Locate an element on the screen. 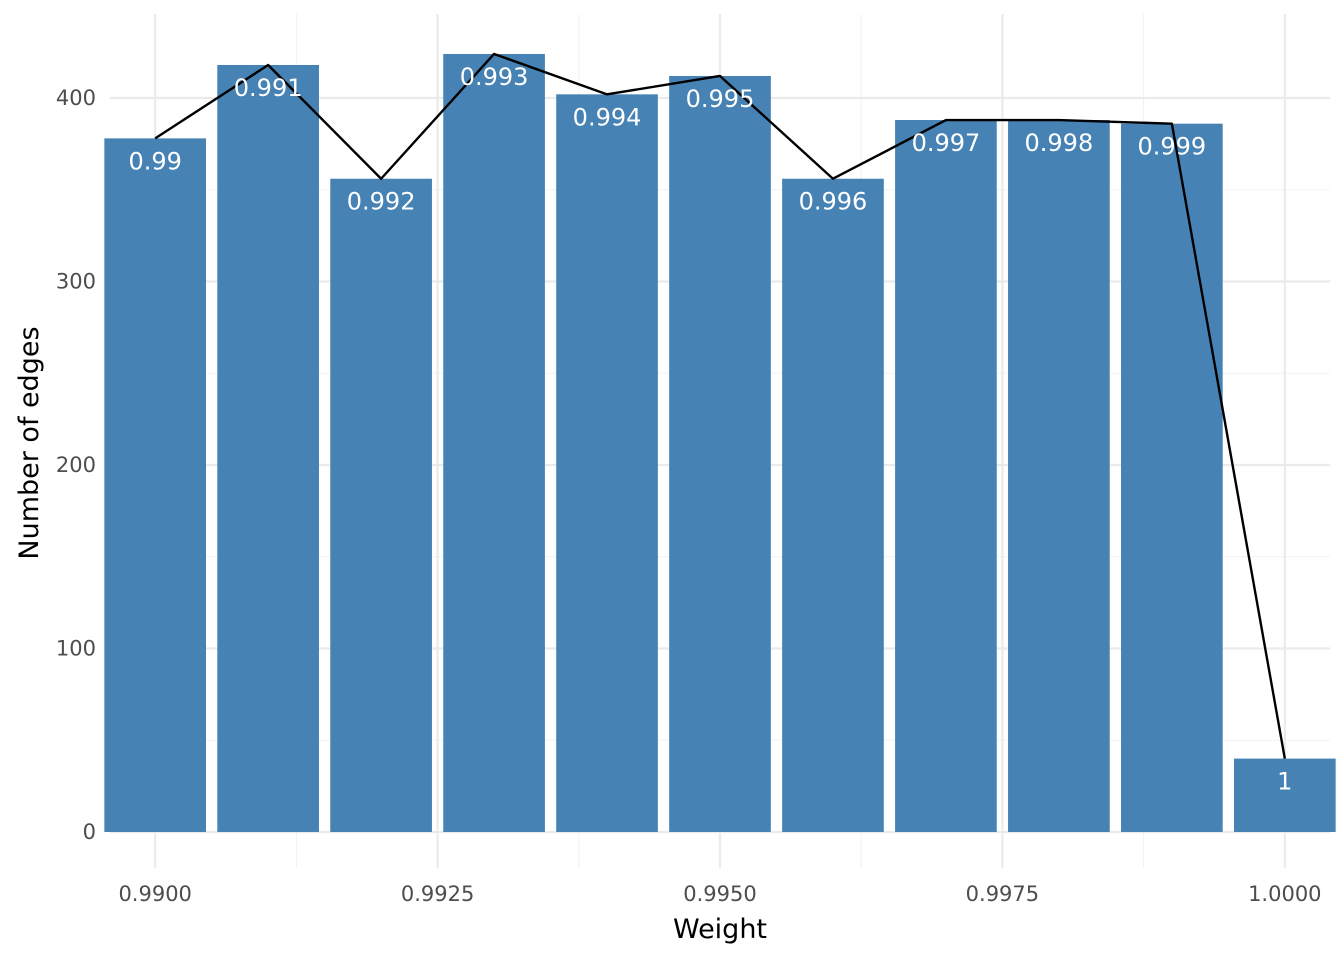 The image size is (1344, 960). bar-label: 0.991 is located at coordinates (268, 88).